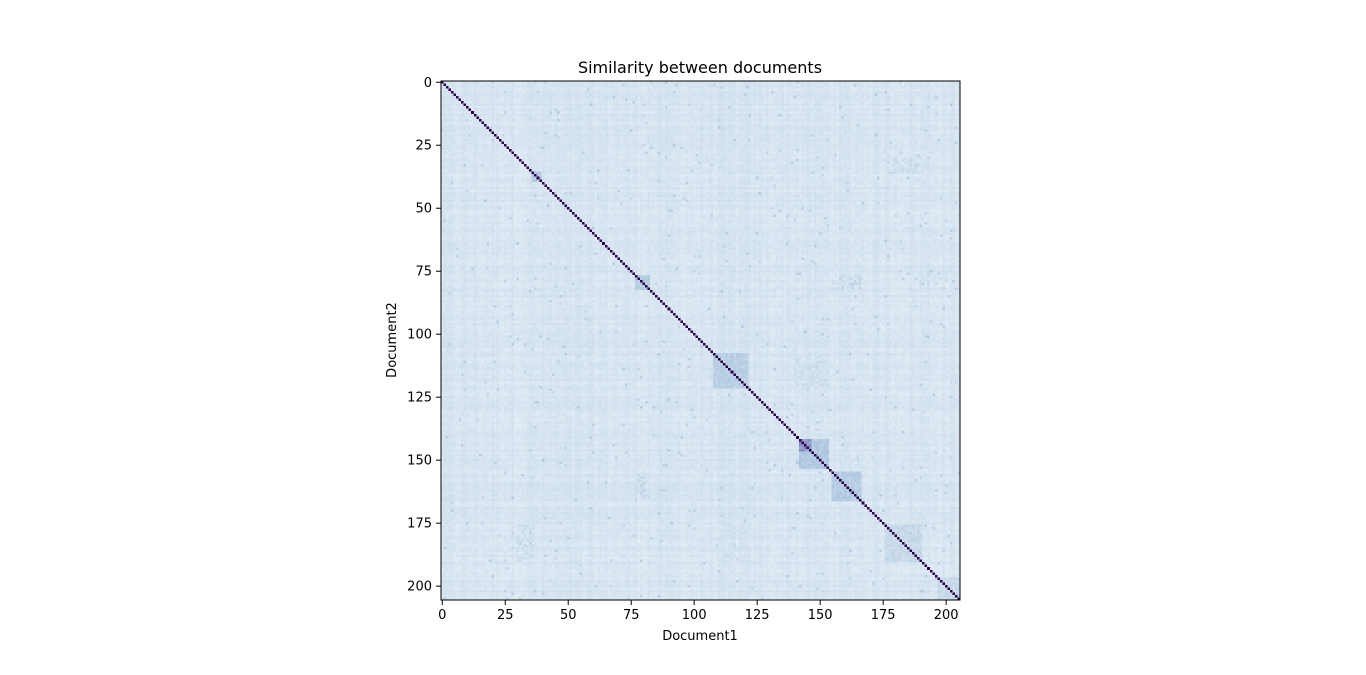 Image resolution: width=1366 pixels, height=675 pixels. What do you see at coordinates (419, 461) in the screenshot?
I see `y-tick-label: 150` at bounding box center [419, 461].